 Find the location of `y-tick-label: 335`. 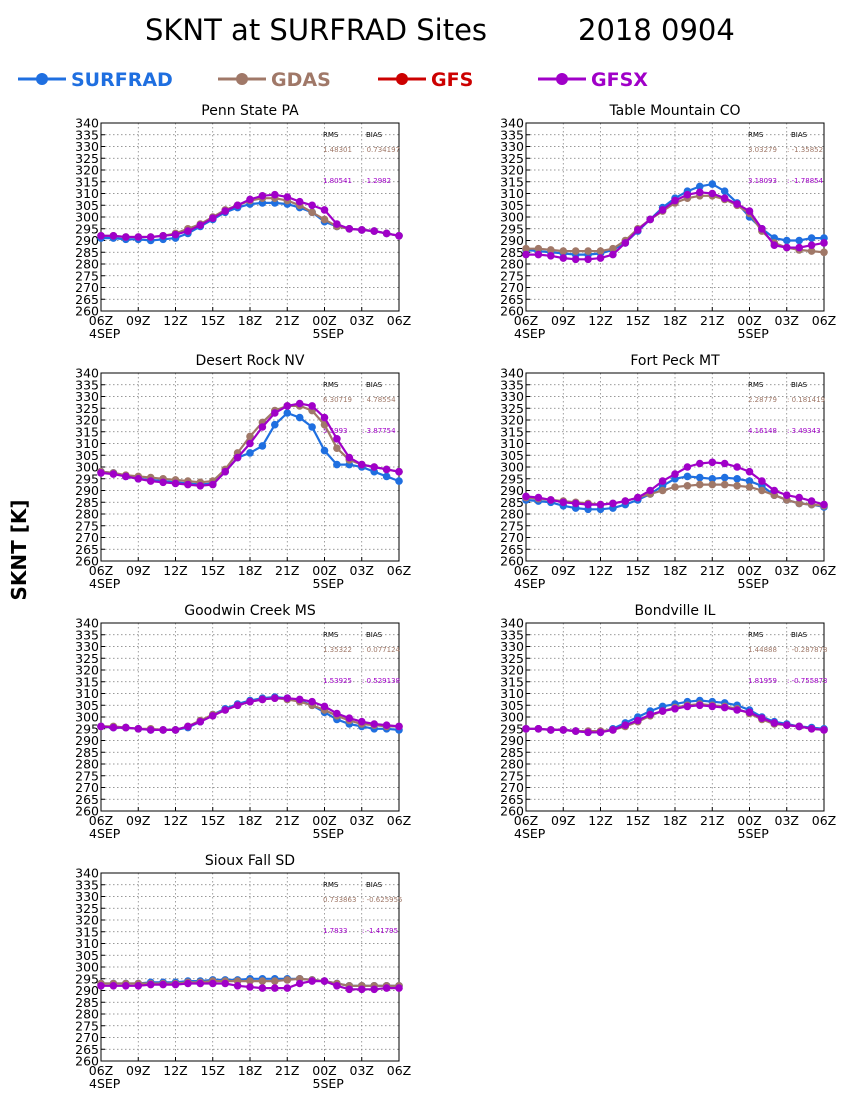

y-tick-label: 335 is located at coordinates (87, 634).